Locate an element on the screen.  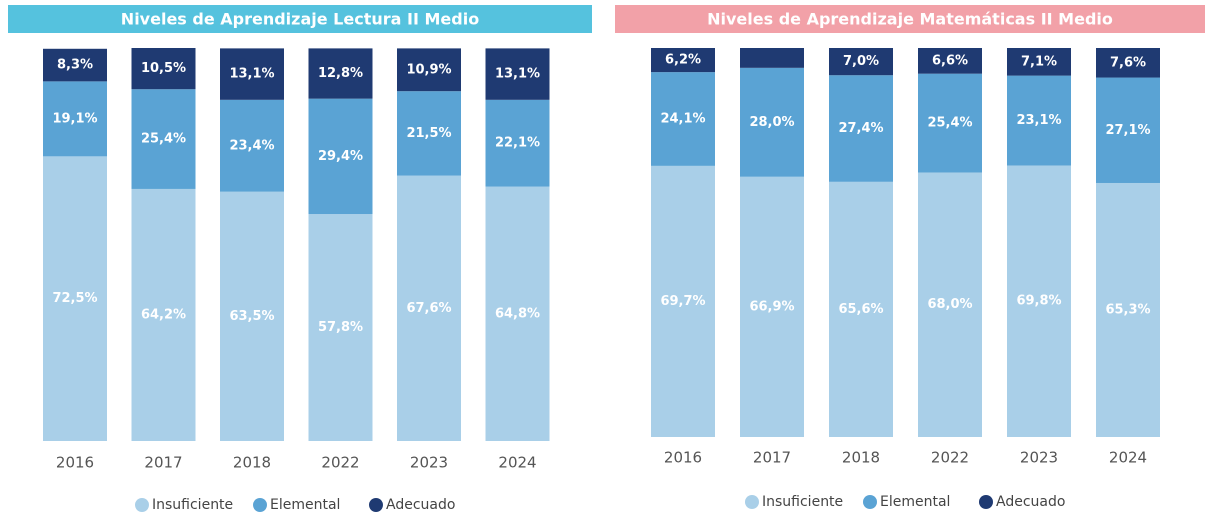
data-label: 27,1% is located at coordinates (1127, 130).